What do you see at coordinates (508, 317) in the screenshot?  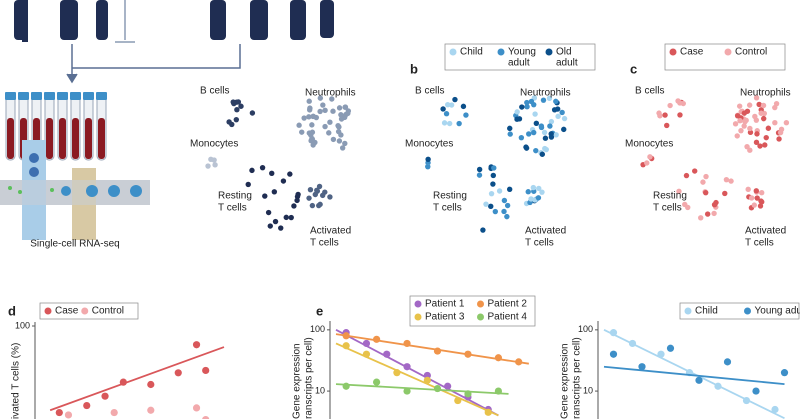 I see `legend-label: Patient 4` at bounding box center [508, 317].